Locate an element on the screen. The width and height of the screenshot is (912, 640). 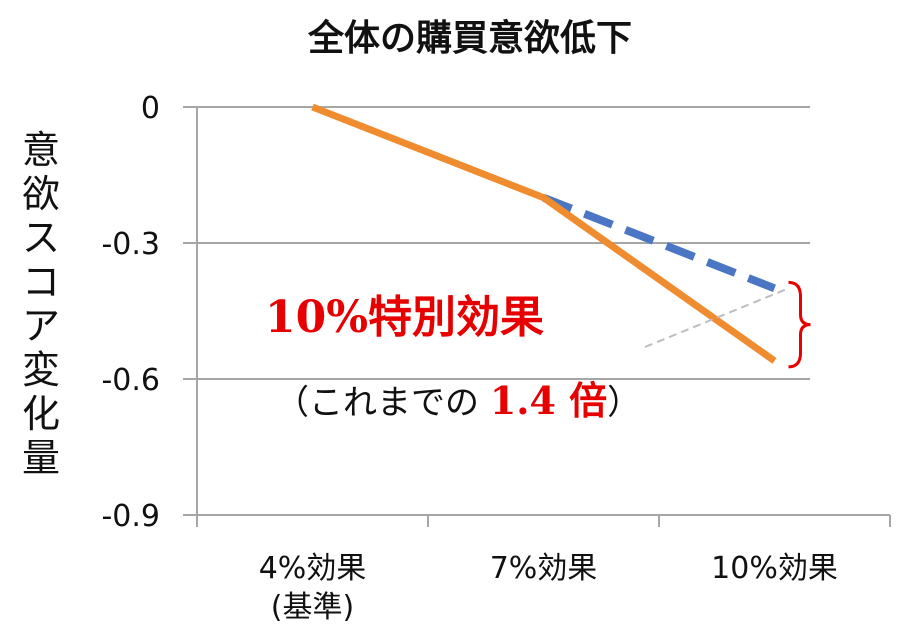
annotation-sub-suffix: ） is located at coordinates (624, 403).